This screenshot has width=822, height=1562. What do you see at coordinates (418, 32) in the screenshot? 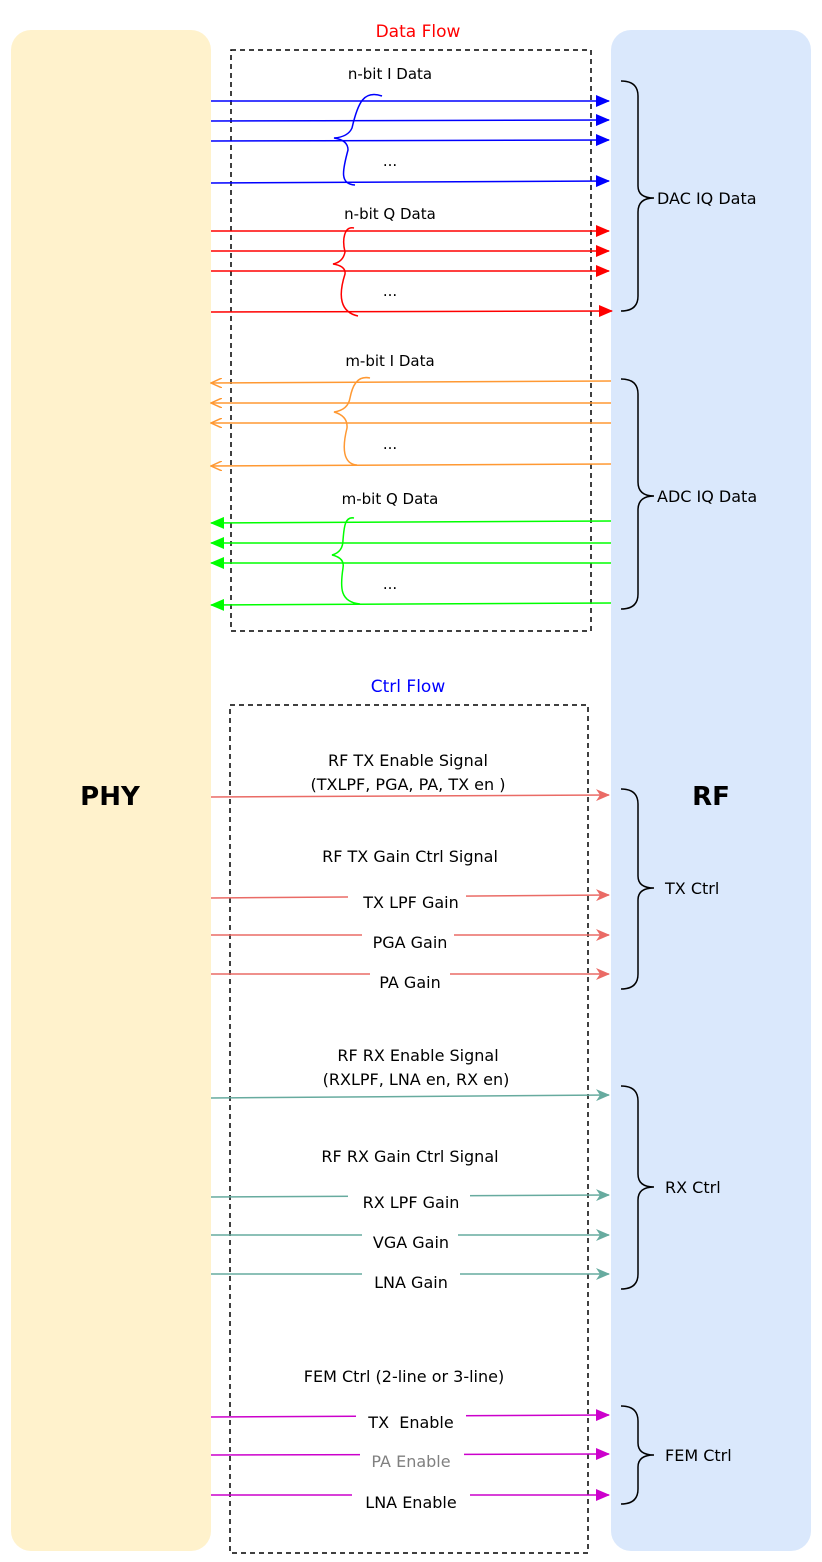
I see `data-flow-title: Data Flow` at bounding box center [418, 32].